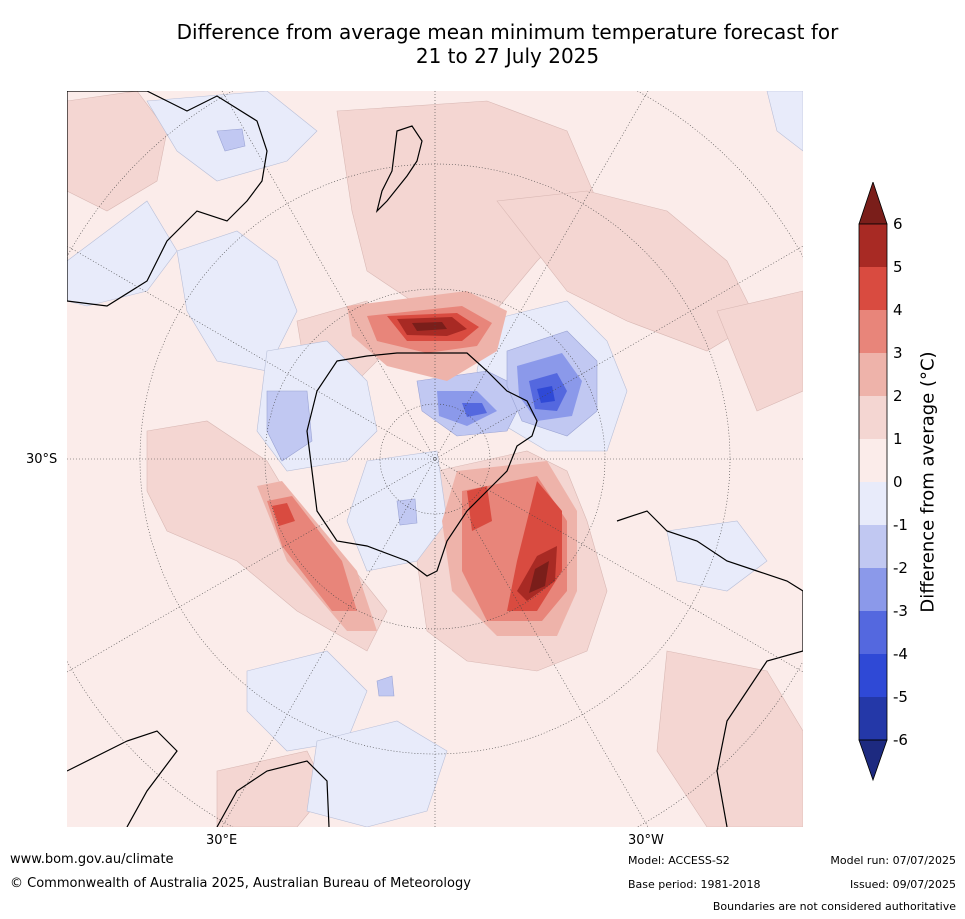 The width and height of the screenshot is (965, 919). Describe the element at coordinates (898, 353) in the screenshot. I see `colorbar-tick: 3` at that location.